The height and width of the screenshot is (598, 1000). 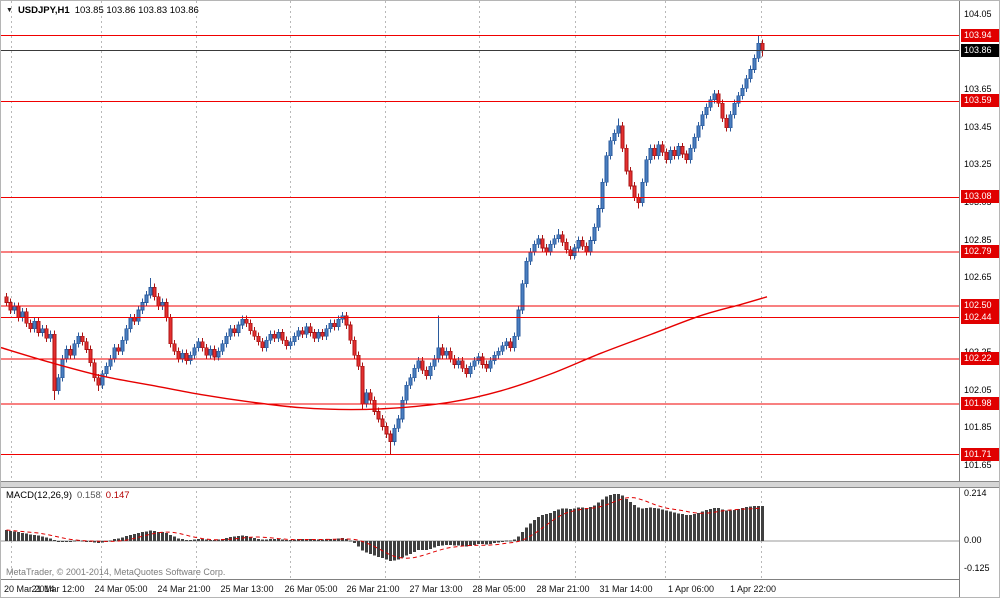 I want to click on price-axis-tick: 103.45, so click(x=978, y=126).